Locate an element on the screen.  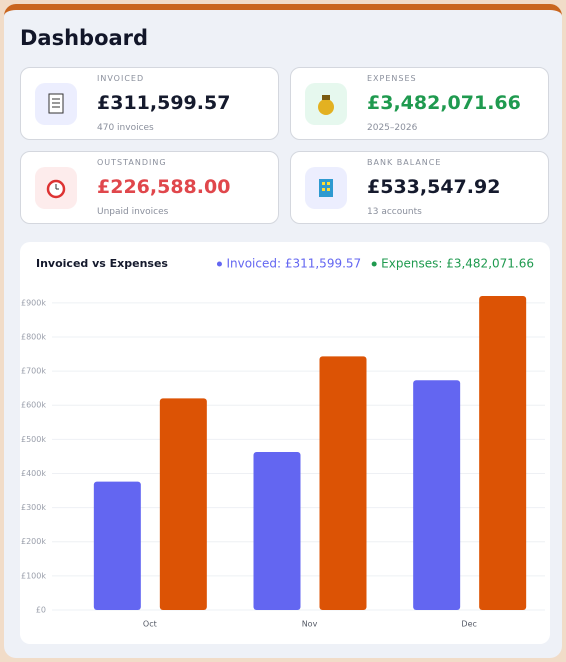
x-tick-label: Oct is located at coordinates (150, 624).